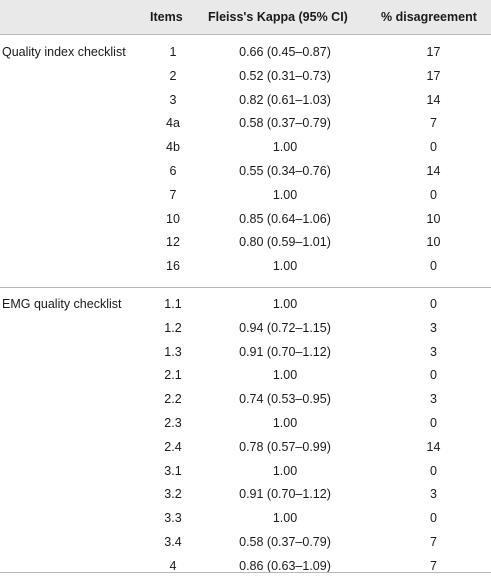  Describe the element at coordinates (245, 473) in the screenshot. I see `table-row: 3.1 1.00 0` at that location.